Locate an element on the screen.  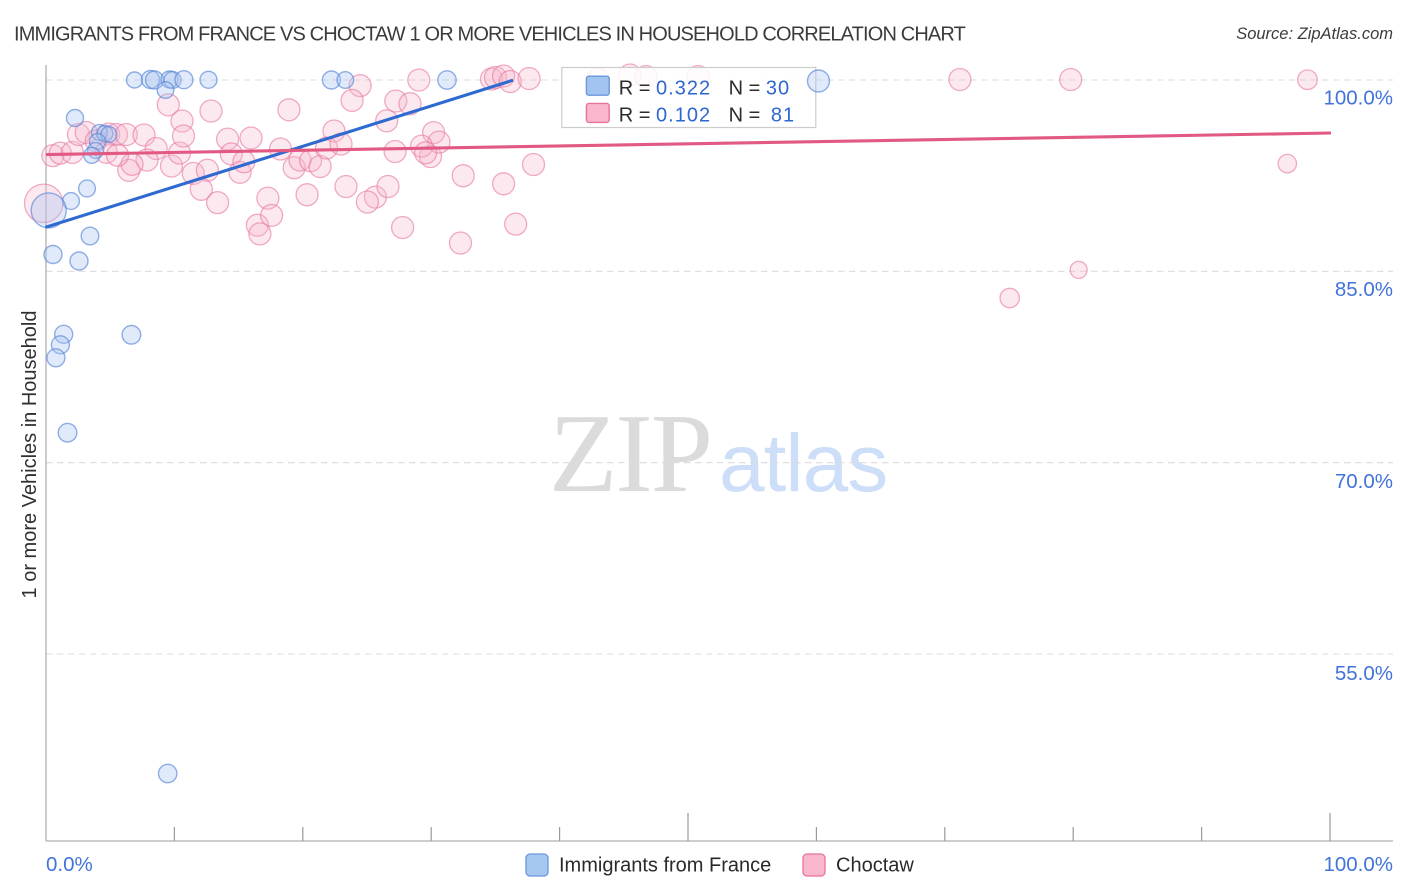
svg-text: 70.0% is located at coordinates (1364, 481).